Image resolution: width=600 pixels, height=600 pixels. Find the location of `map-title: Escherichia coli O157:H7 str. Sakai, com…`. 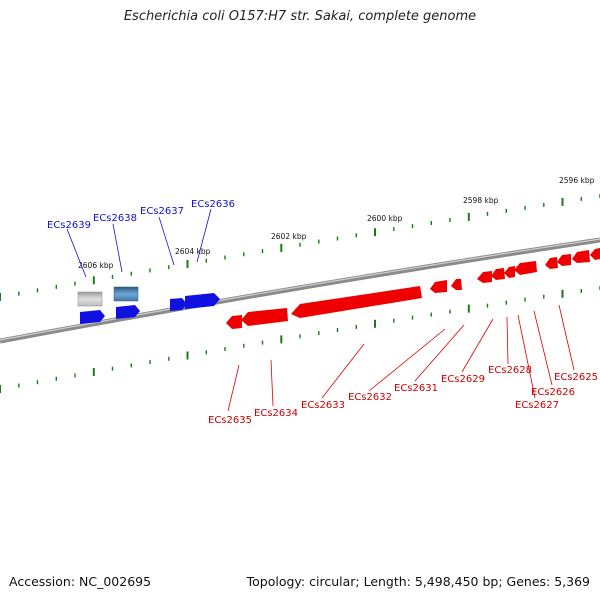

map-title: Escherichia coli O157:H7 str. Sakai, com… is located at coordinates (300, 16).